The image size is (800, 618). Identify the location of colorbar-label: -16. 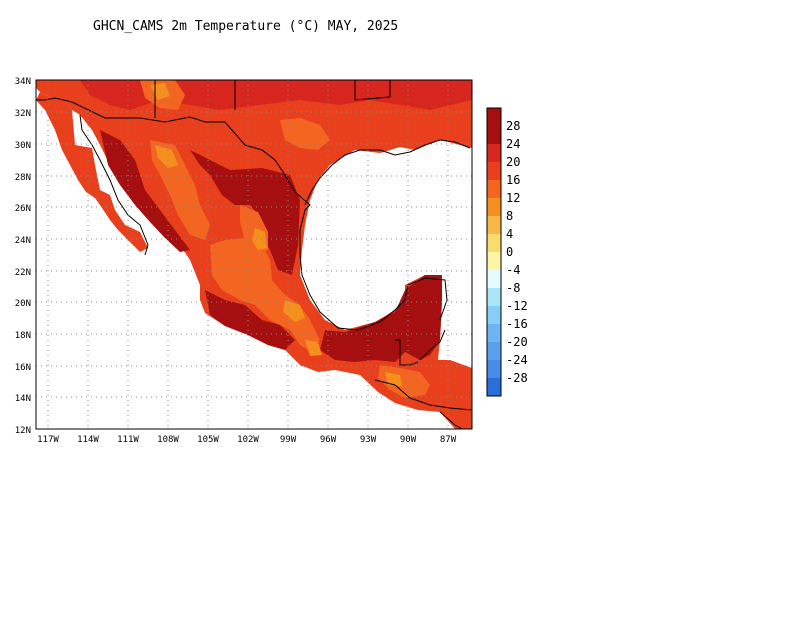
(517, 324).